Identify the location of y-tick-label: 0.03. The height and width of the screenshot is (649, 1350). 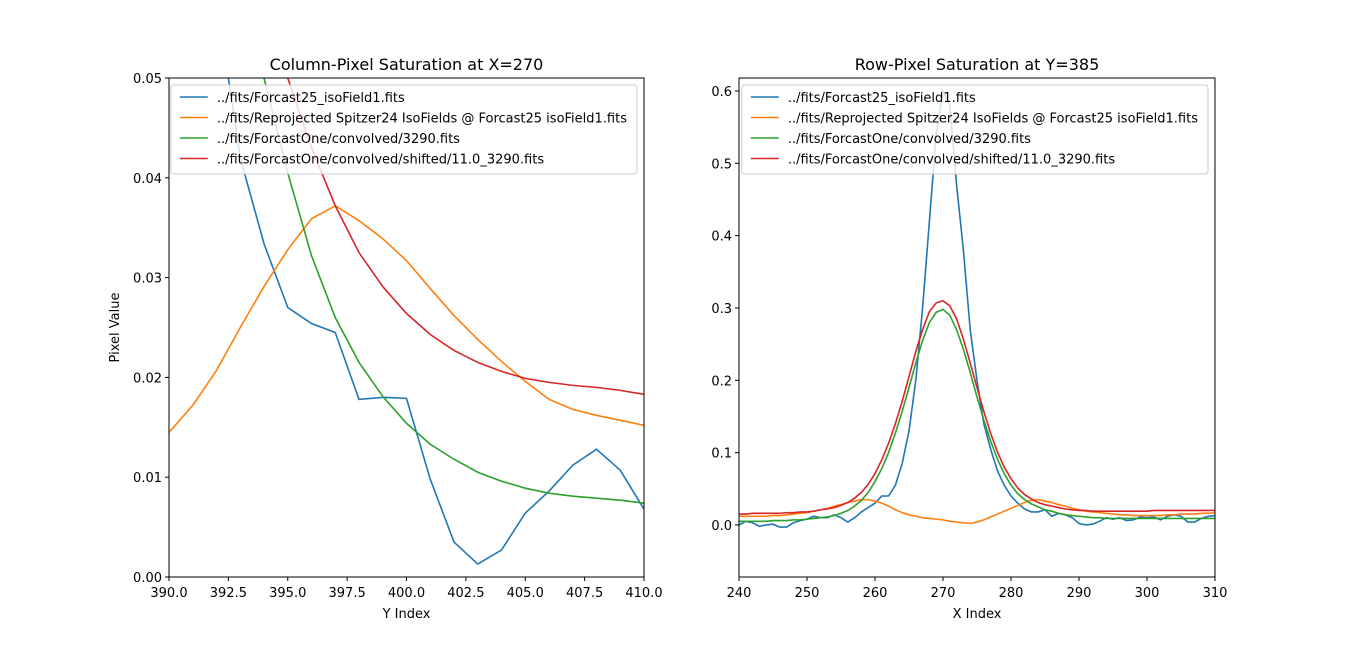
(147, 279).